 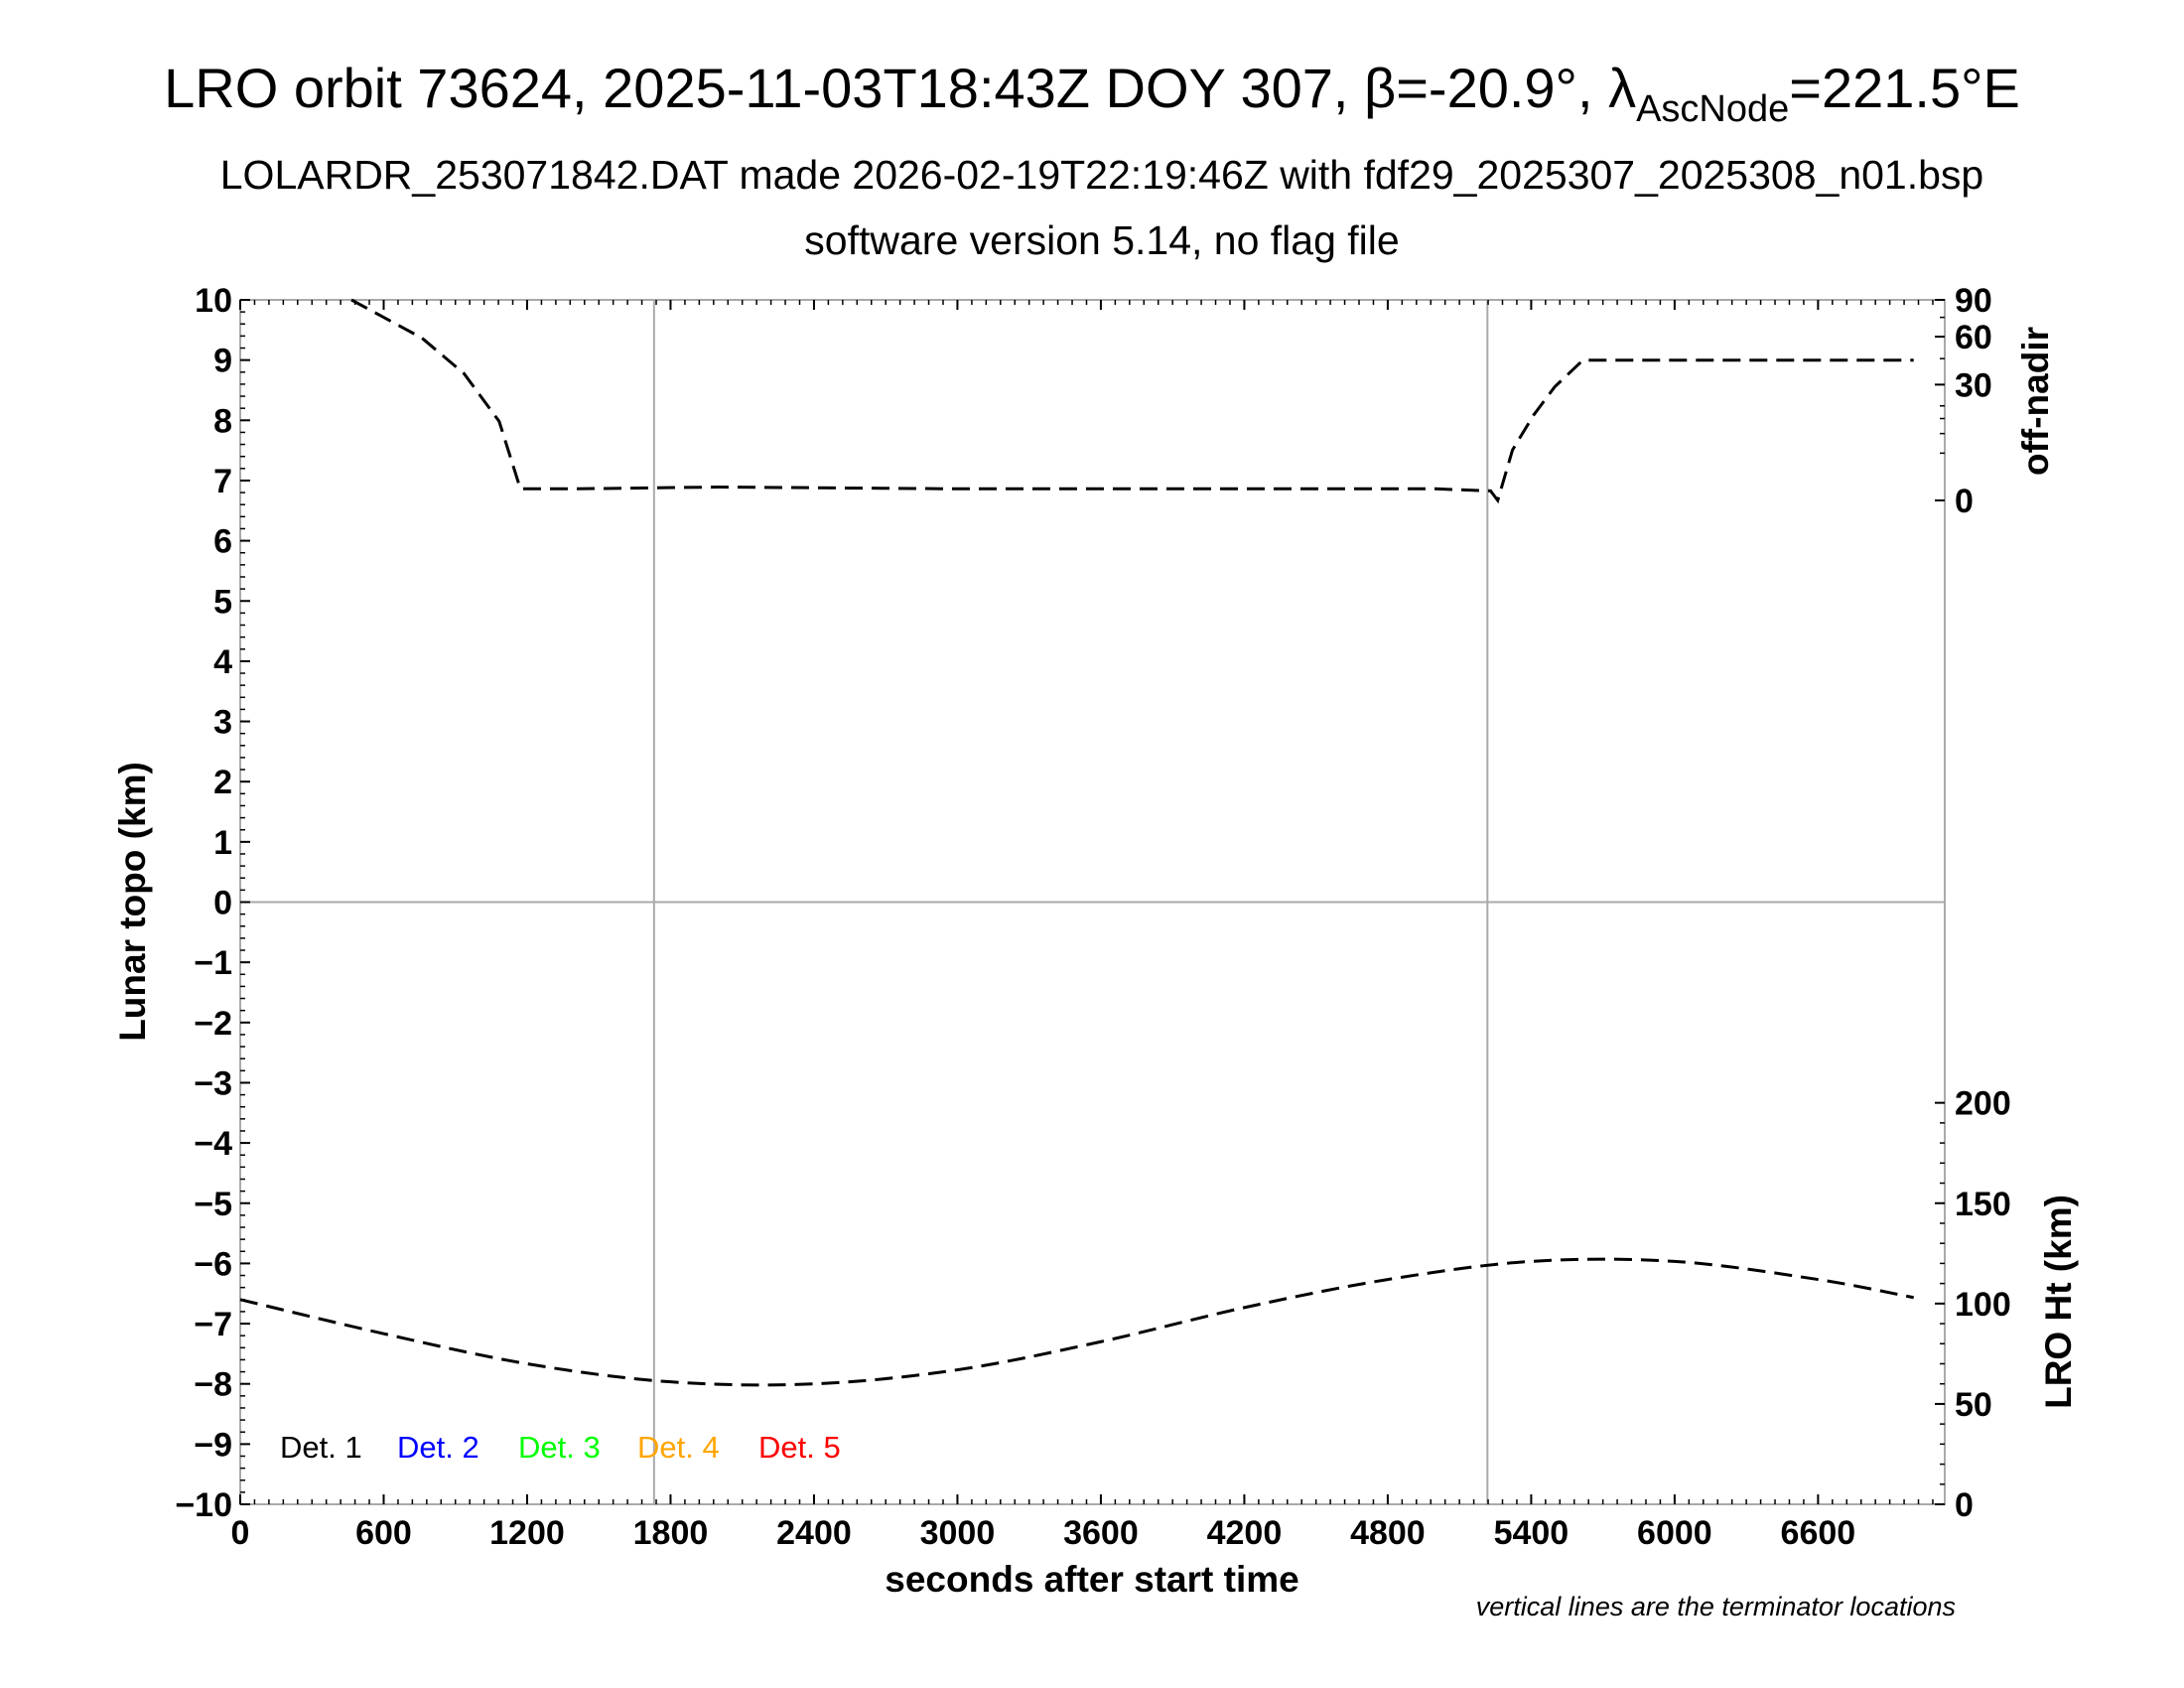 I want to click on y-tick-label: −9, so click(x=213, y=1445).